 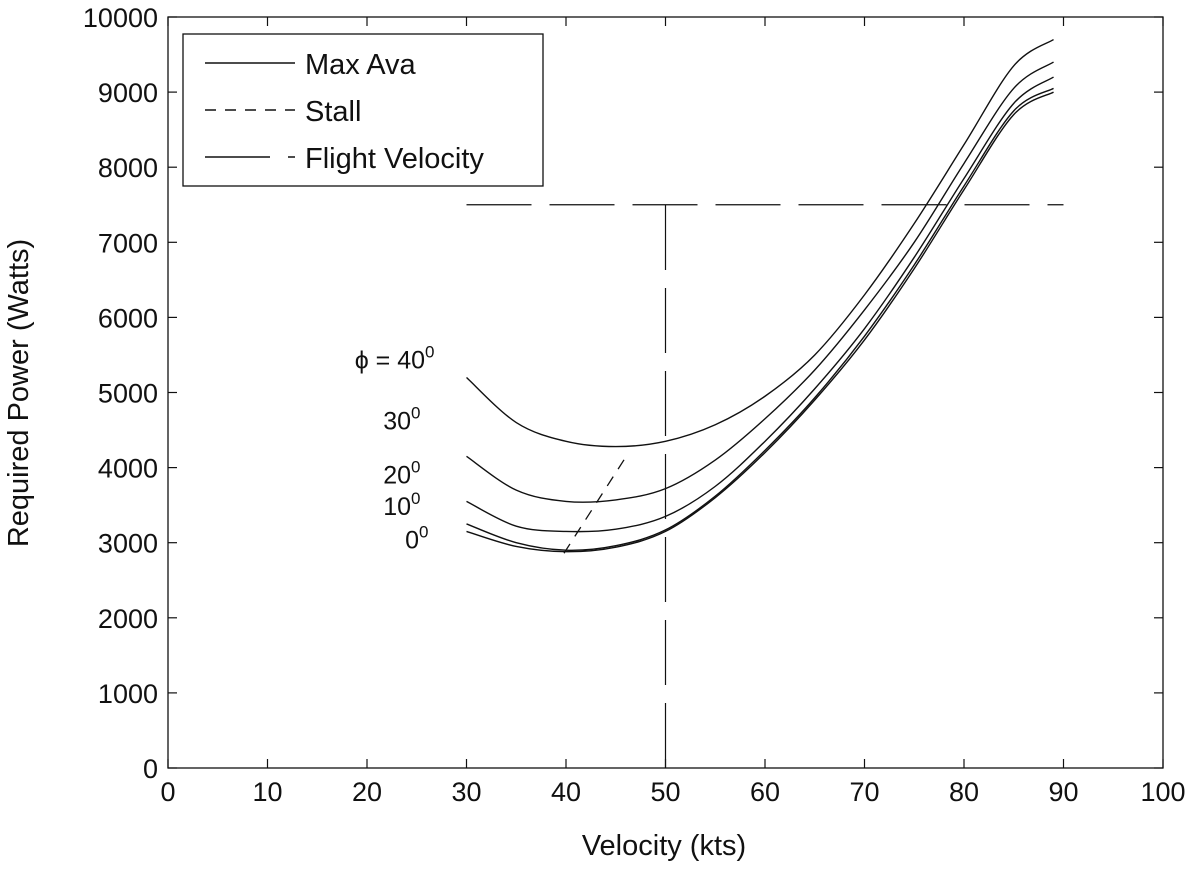 I want to click on y-tick-label: 10000, so click(x=120, y=18).